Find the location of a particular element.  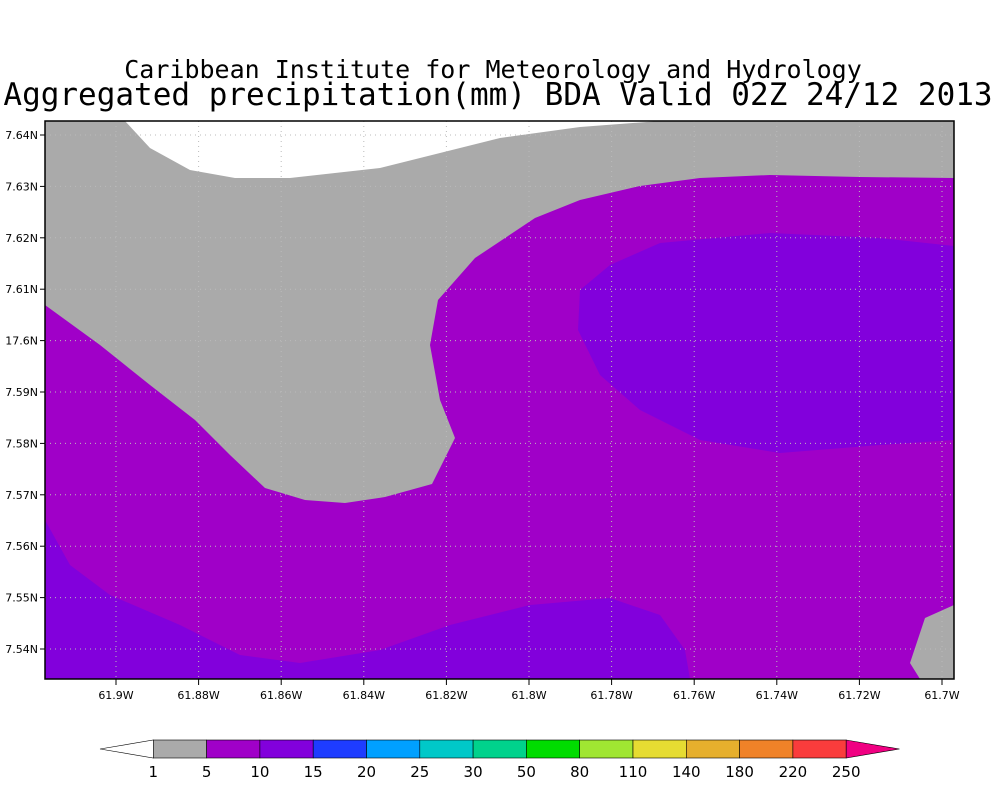

y-tick-label: 17.6N is located at coordinates (21, 341).